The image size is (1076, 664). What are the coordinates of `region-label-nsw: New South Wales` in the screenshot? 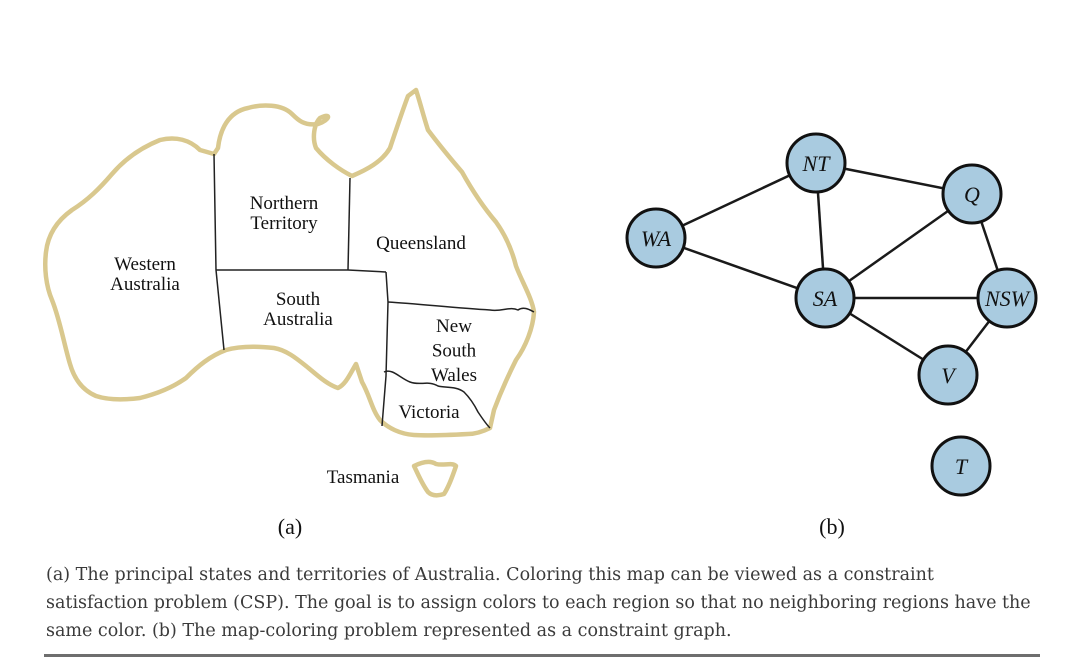 It's located at (454, 351).